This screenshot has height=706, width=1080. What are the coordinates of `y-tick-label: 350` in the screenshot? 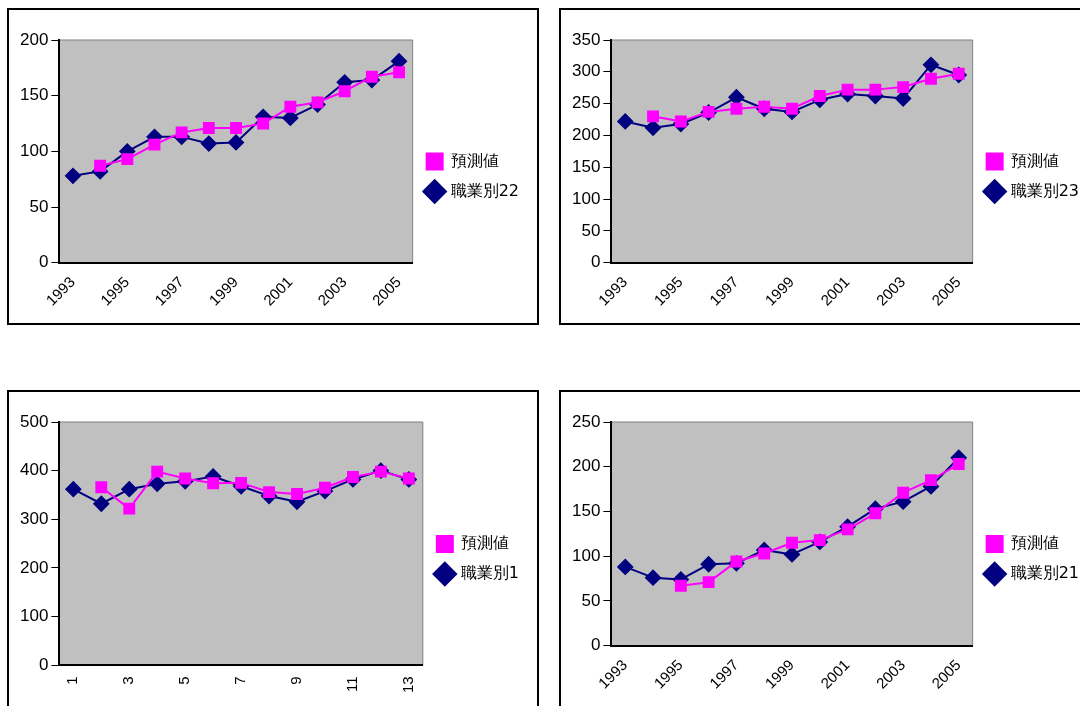 It's located at (586, 39).